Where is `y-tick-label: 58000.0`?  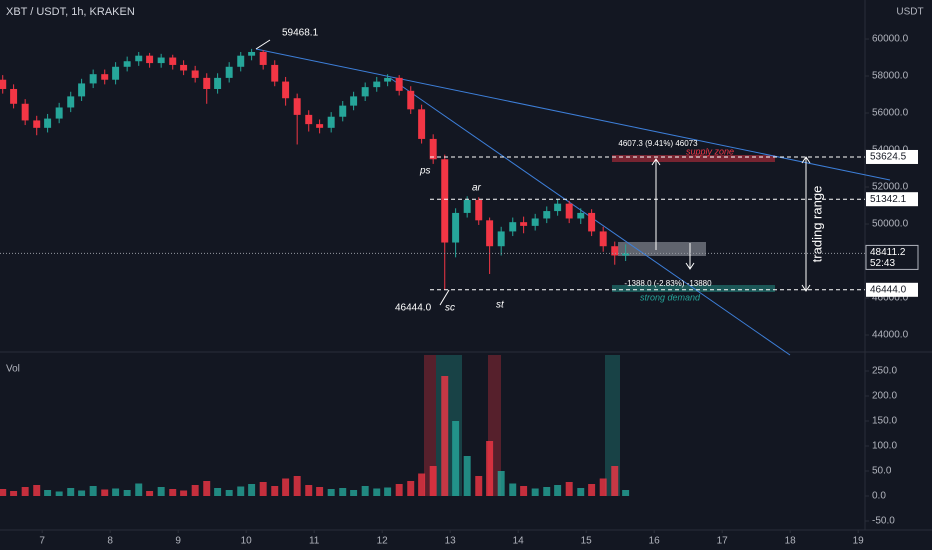
y-tick-label: 58000.0 is located at coordinates (890, 76).